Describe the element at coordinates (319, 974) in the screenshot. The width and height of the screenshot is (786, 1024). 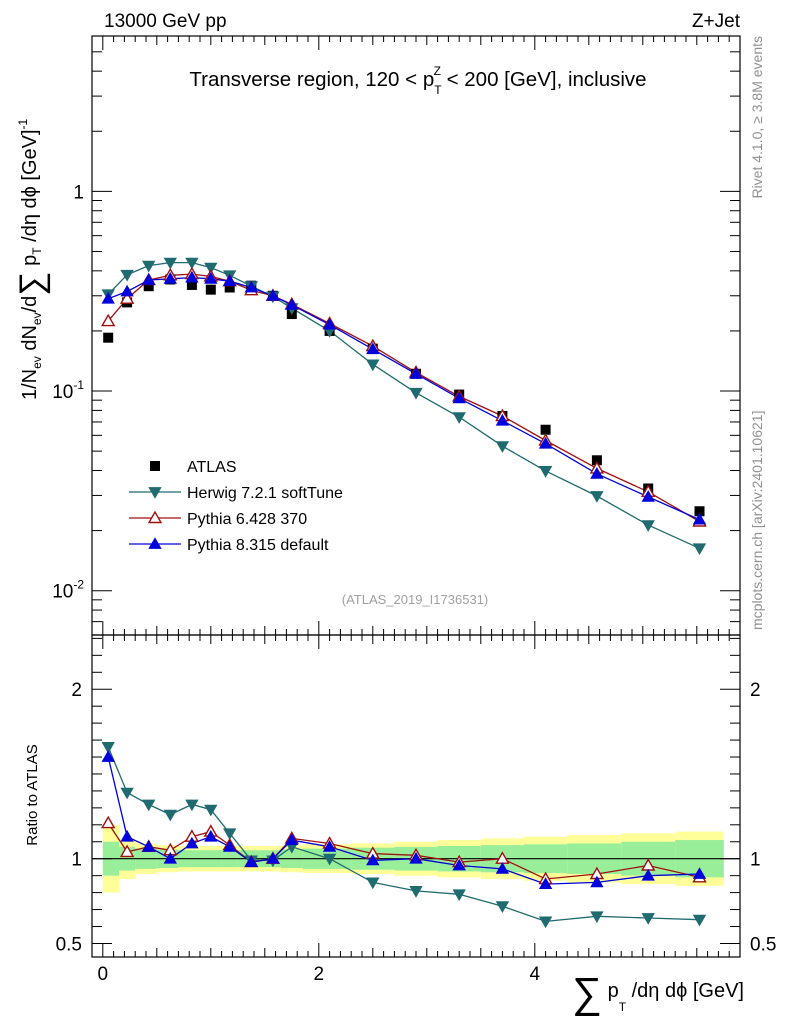
I see `ratio-xtick-label: 2` at that location.